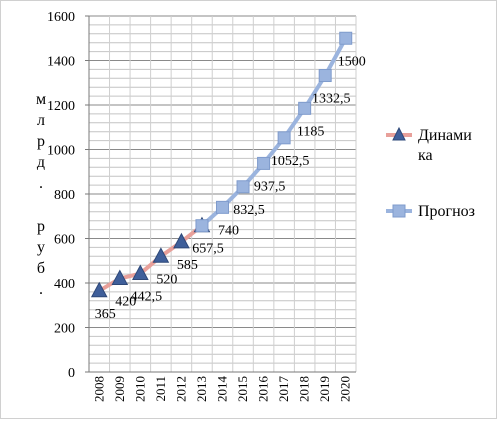 The image size is (499, 421). What do you see at coordinates (61, 106) in the screenshot?
I see `y-tick-label: 1200` at bounding box center [61, 106].